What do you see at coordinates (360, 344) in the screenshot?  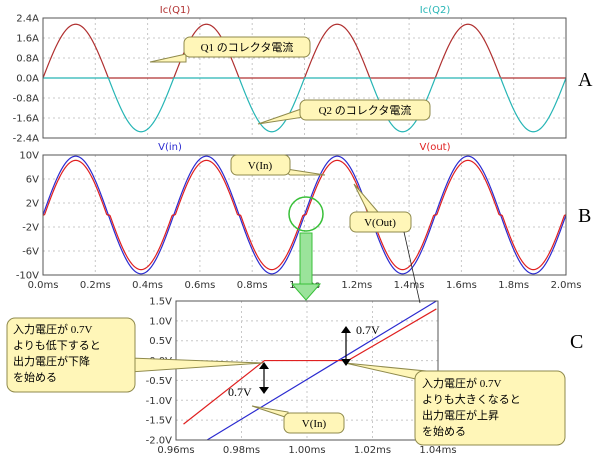 I see `diff-arrow-top: 0.7V` at bounding box center [360, 344].